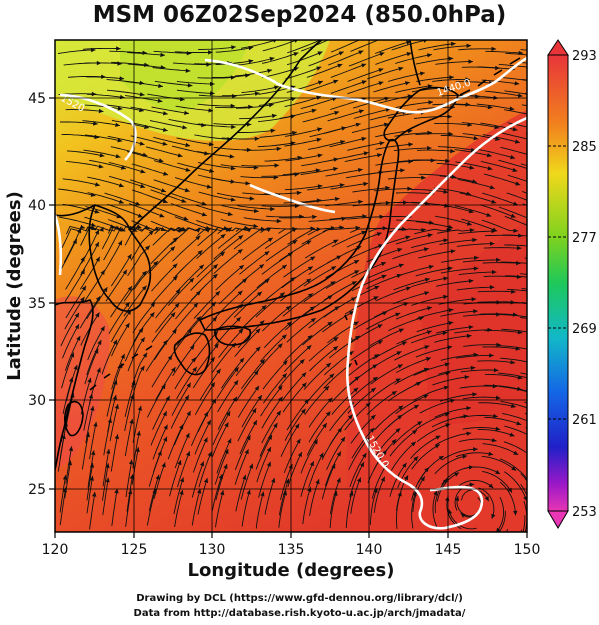 The width and height of the screenshot is (599, 625). What do you see at coordinates (584, 329) in the screenshot?
I see `colorbar-tick-label: 269` at bounding box center [584, 329].